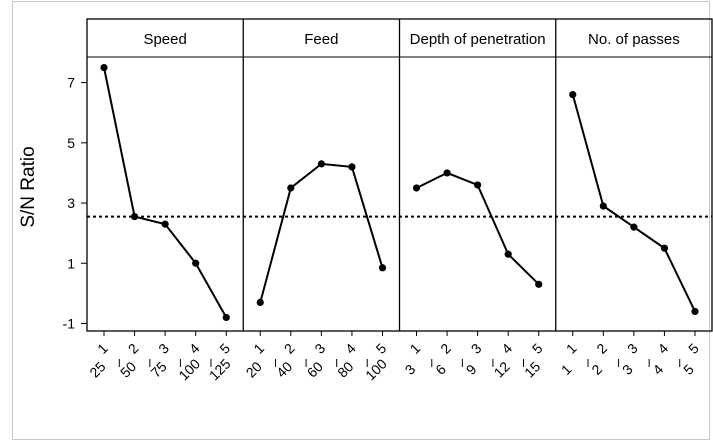  I want to click on x-tick-label-value: 2, so click(596, 369).